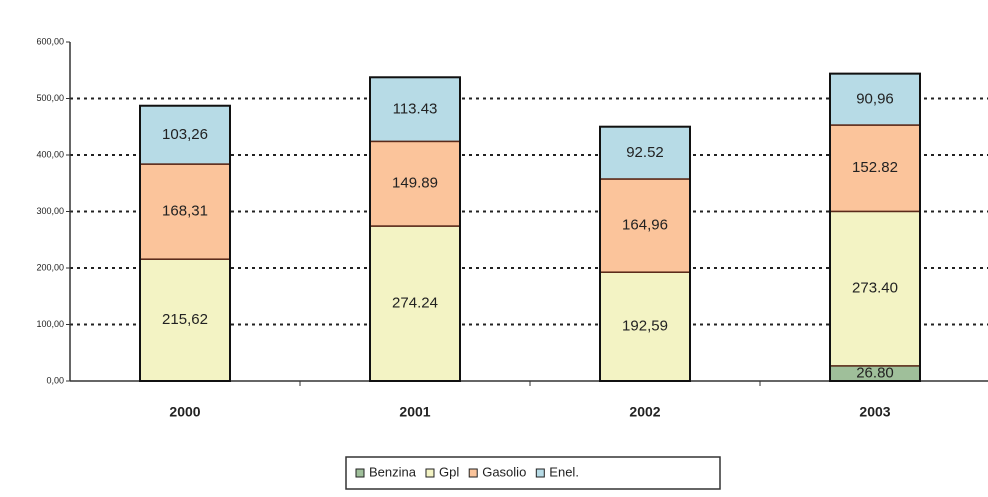  What do you see at coordinates (55, 380) in the screenshot?
I see `y-tick-label: 0,00` at bounding box center [55, 380].